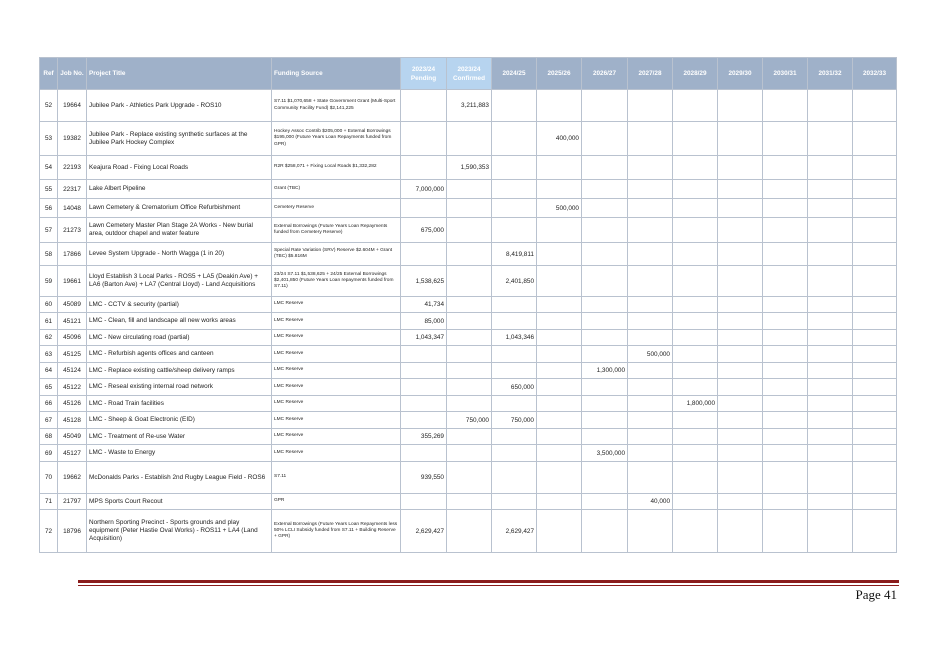 This screenshot has height=656, width=928. What do you see at coordinates (423, 73) in the screenshot?
I see `header-year: 2023/24 Pending` at bounding box center [423, 73].